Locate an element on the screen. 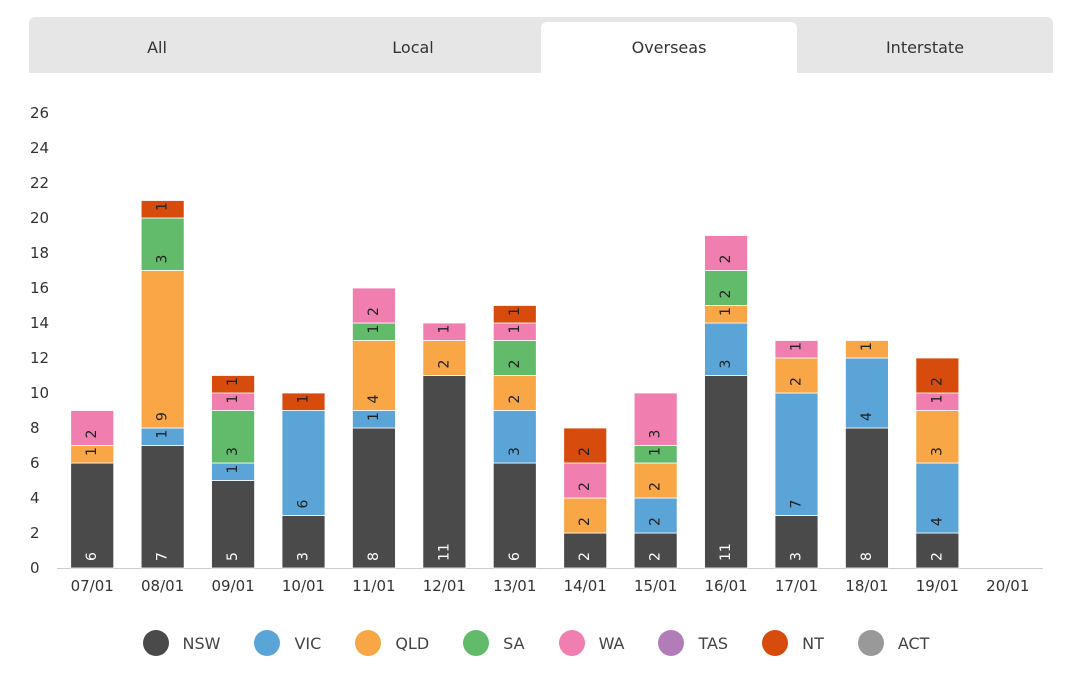 Image resolution: width=1072 pixels, height=677 pixels. data-label: 8 is located at coordinates (374, 556).